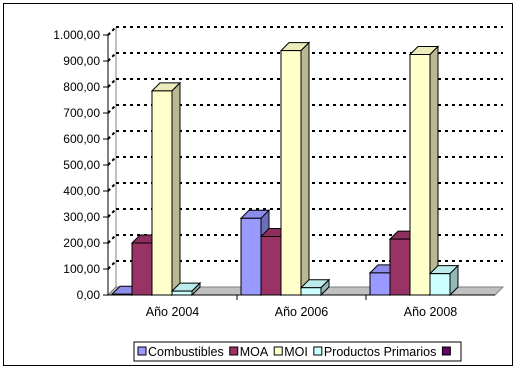 The width and height of the screenshot is (521, 372). I want to click on legend-label: MOA, so click(254, 352).